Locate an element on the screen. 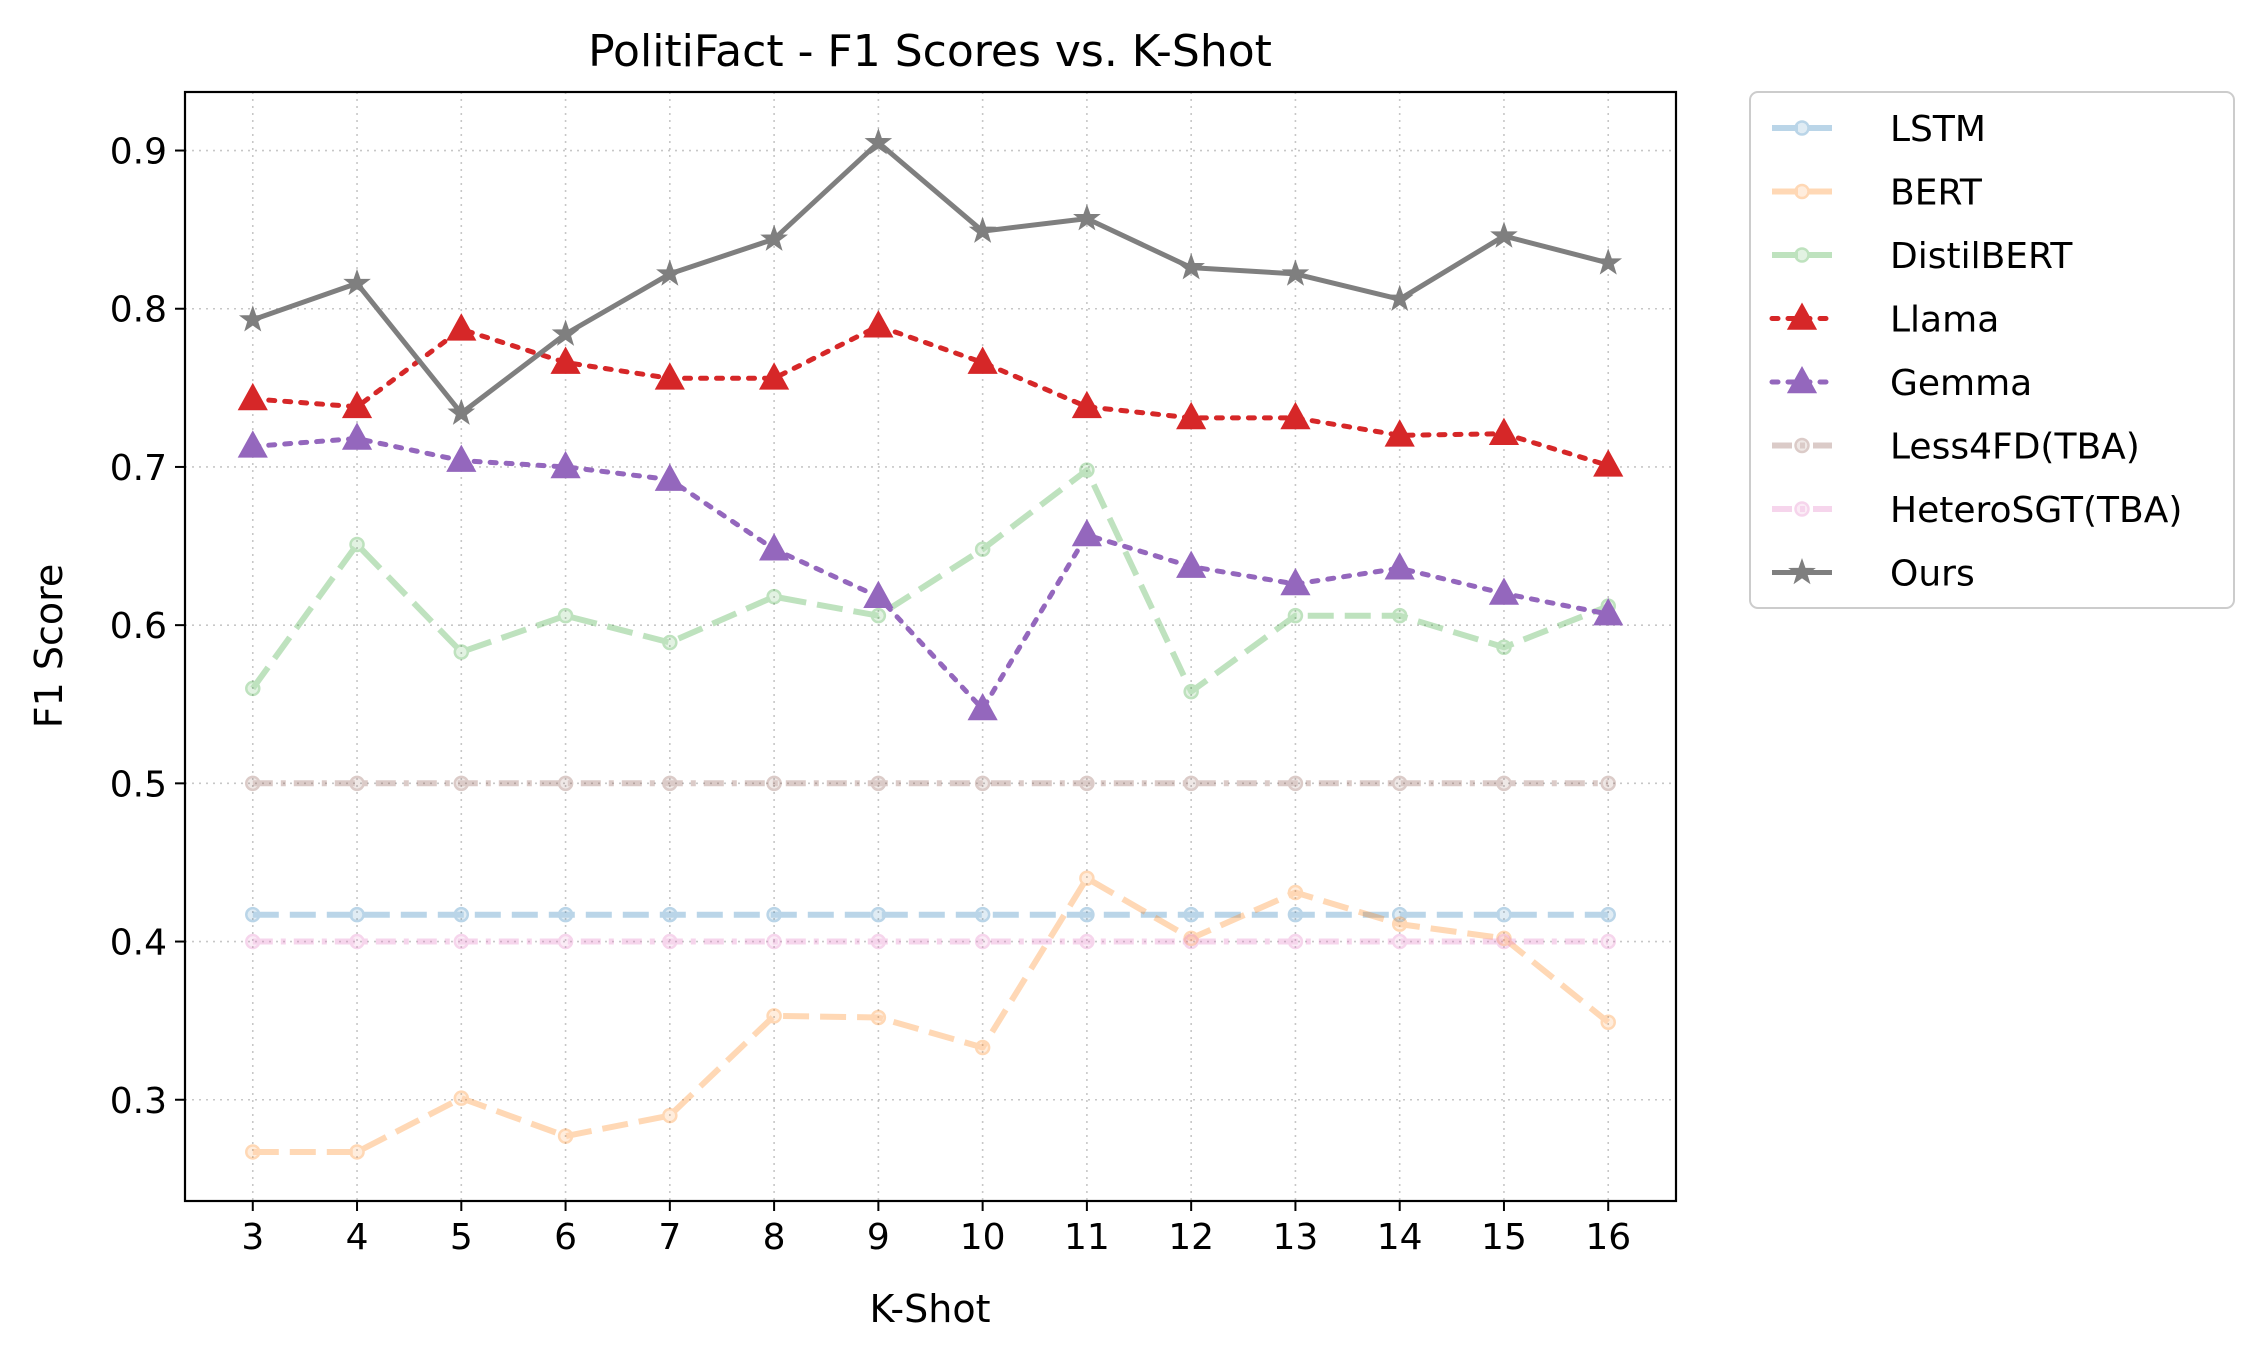 The height and width of the screenshot is (1361, 2264). series-line is located at coordinates (930, 278).